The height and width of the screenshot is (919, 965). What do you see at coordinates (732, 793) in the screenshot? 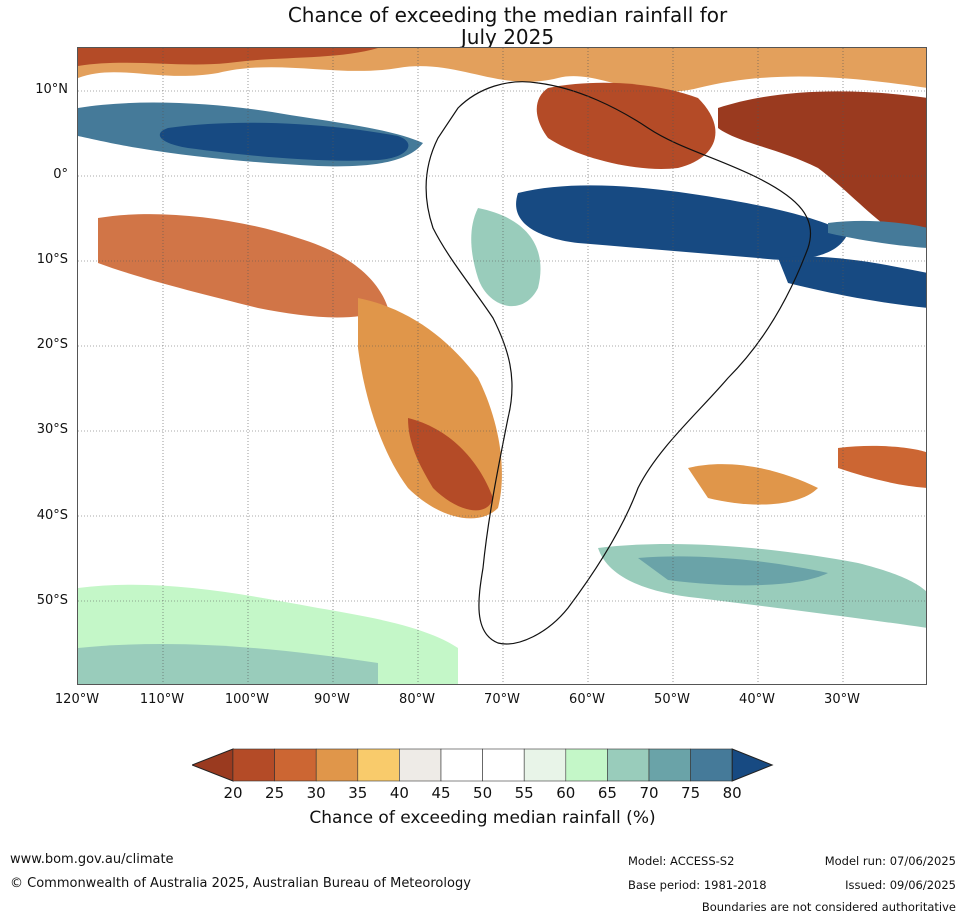
I see `colorbar-tick-label: 80` at bounding box center [732, 793].